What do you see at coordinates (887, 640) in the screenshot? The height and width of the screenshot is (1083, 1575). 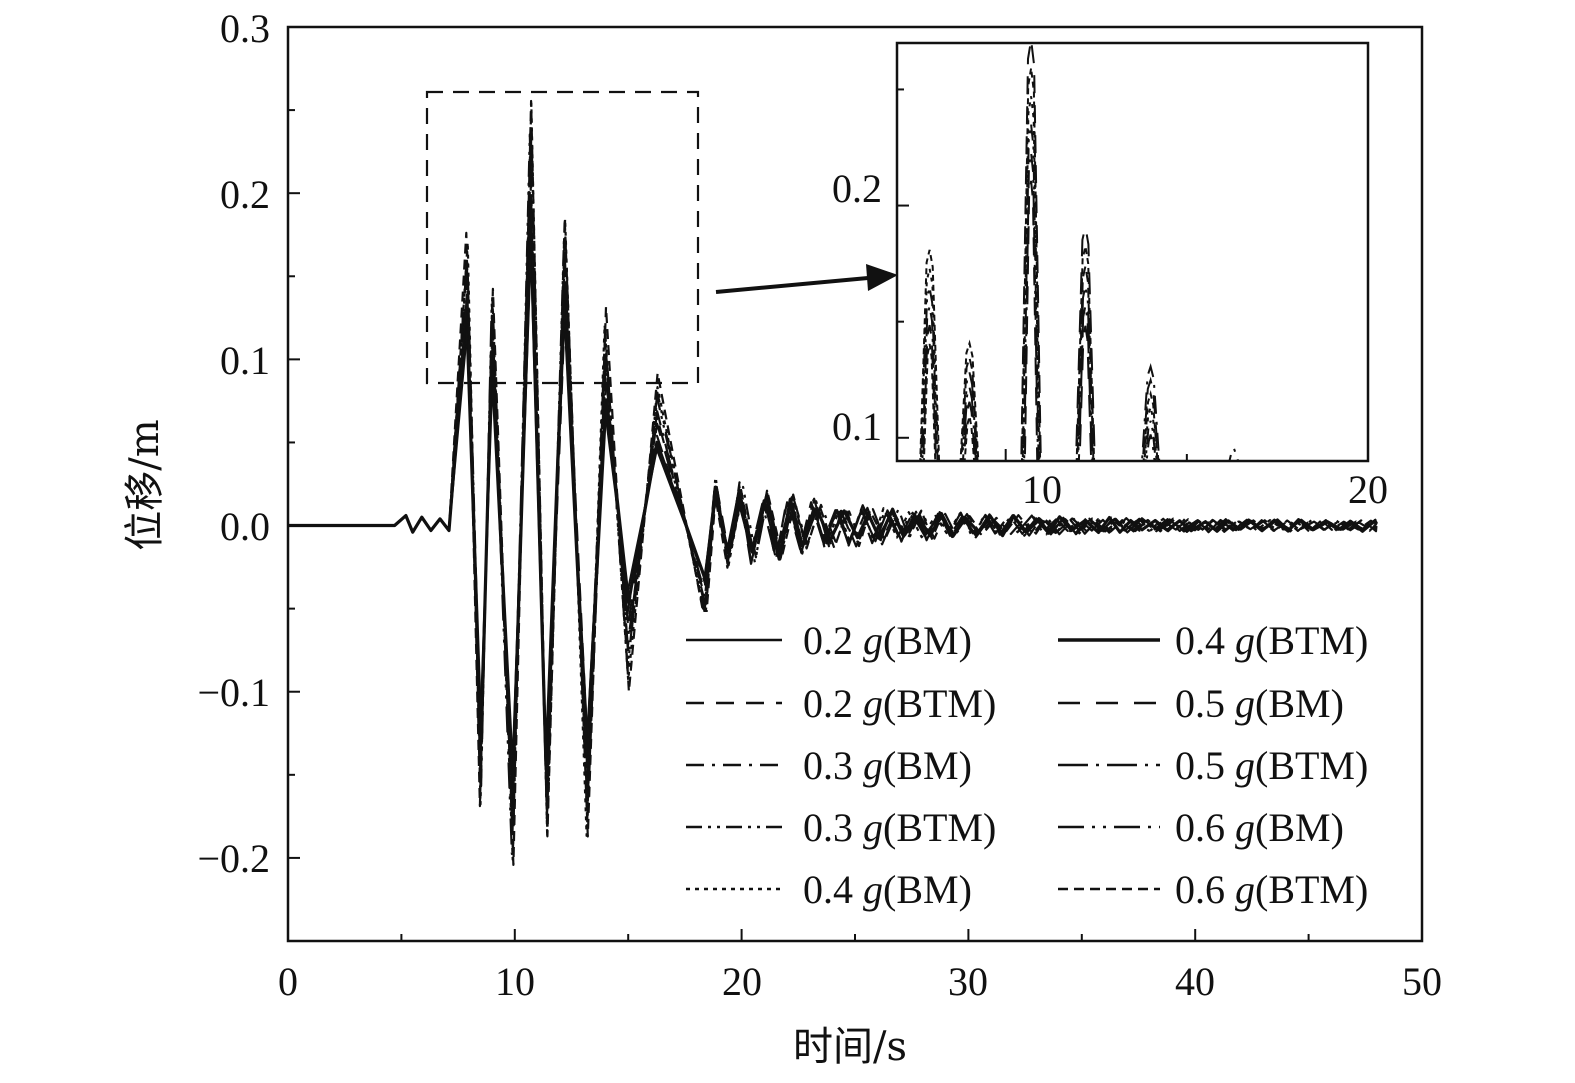 I see `legend-label: 0.2 g(BM)` at bounding box center [887, 640].